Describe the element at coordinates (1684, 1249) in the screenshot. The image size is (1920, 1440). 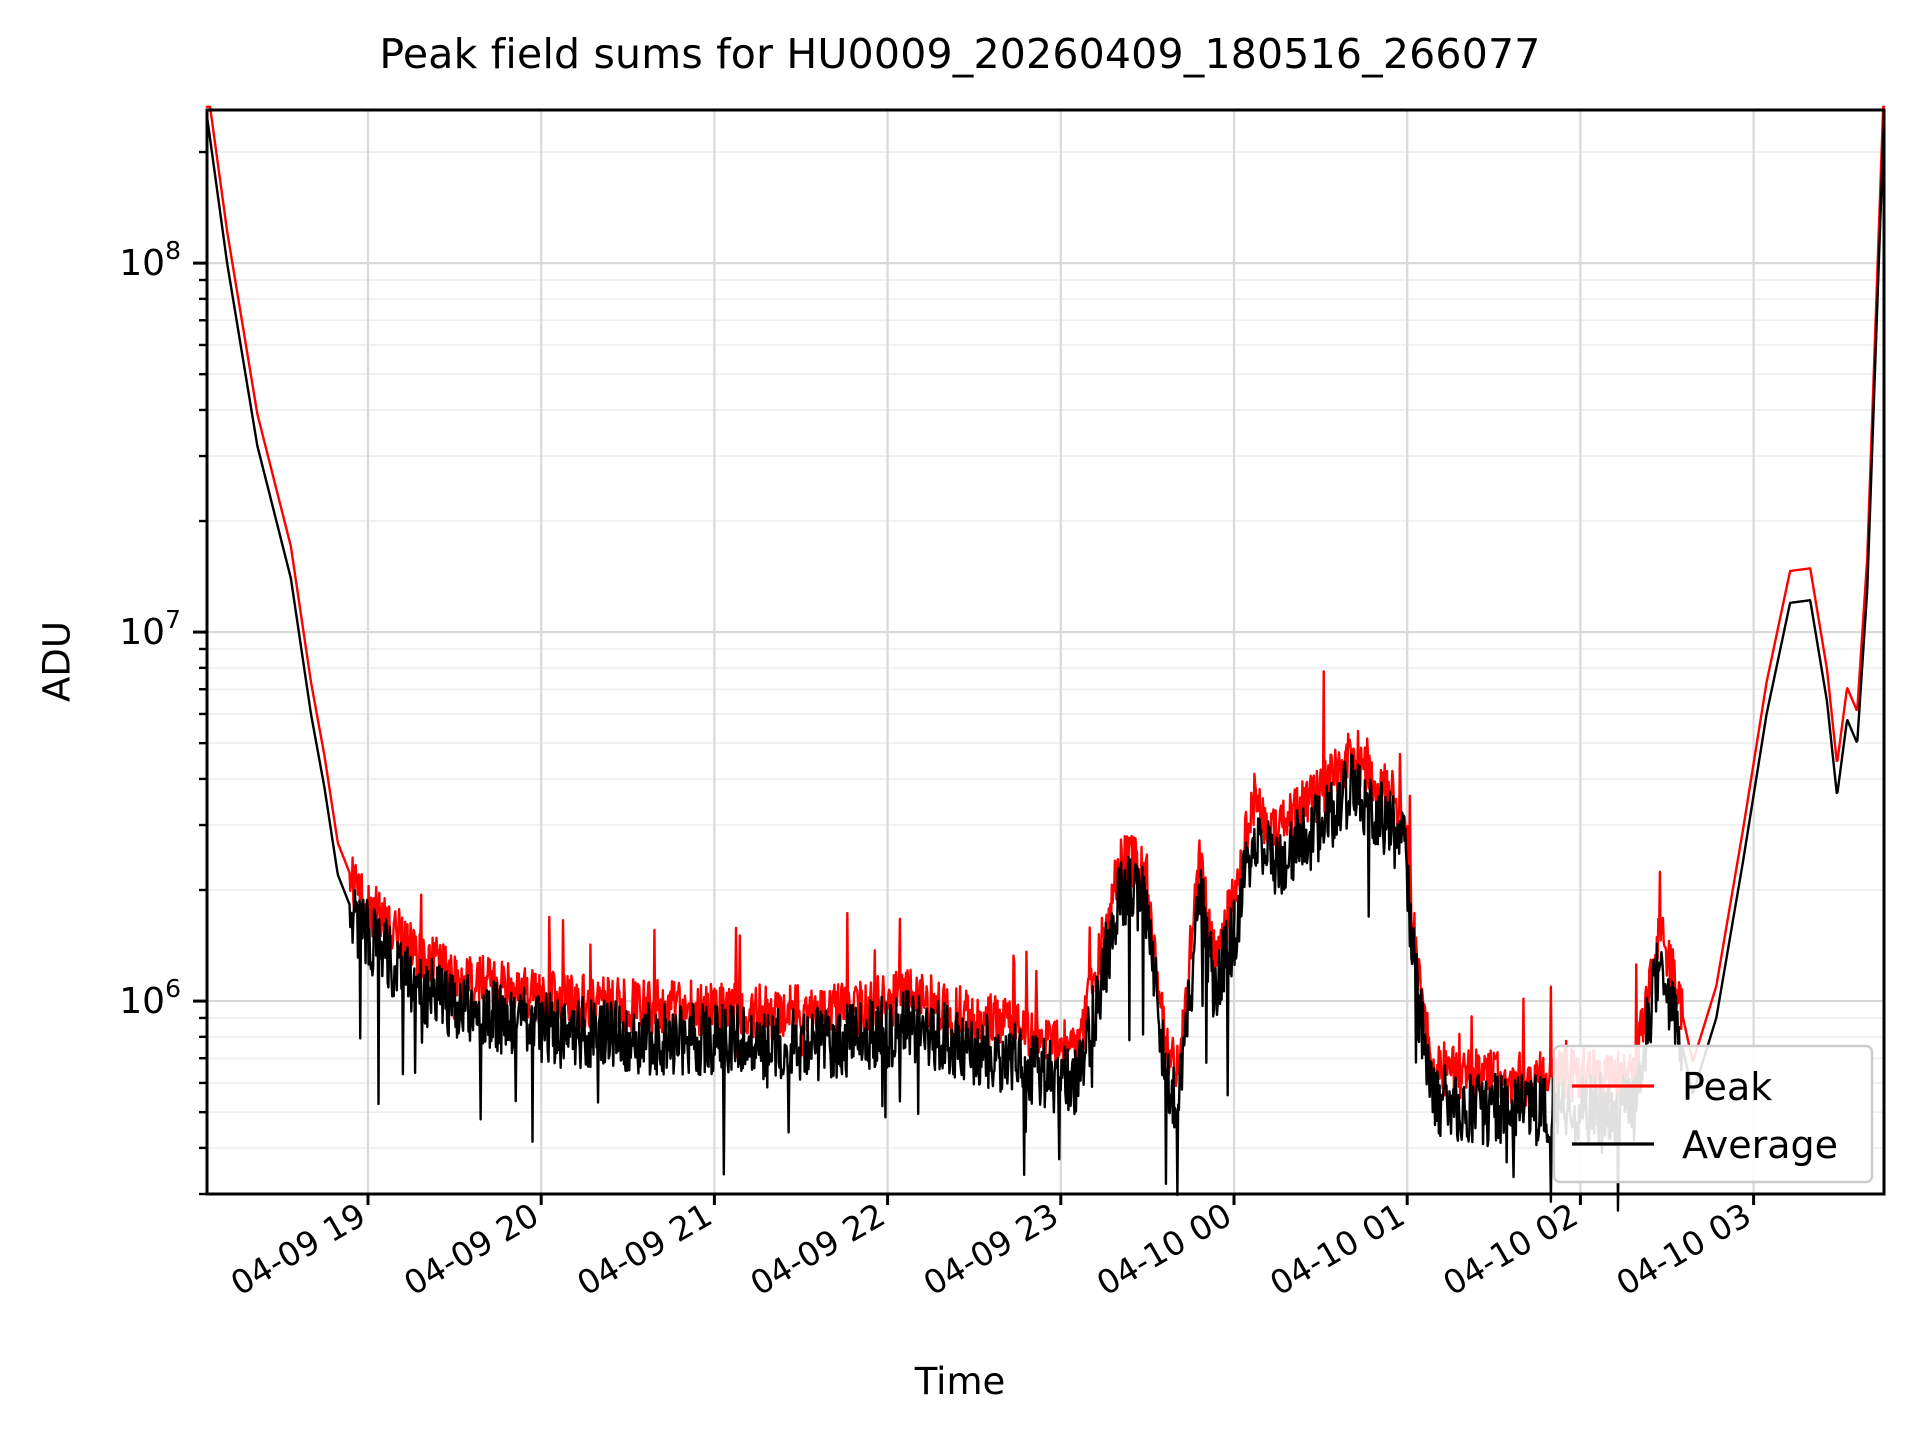
I see `x-tick-label: 04-10 03` at that location.